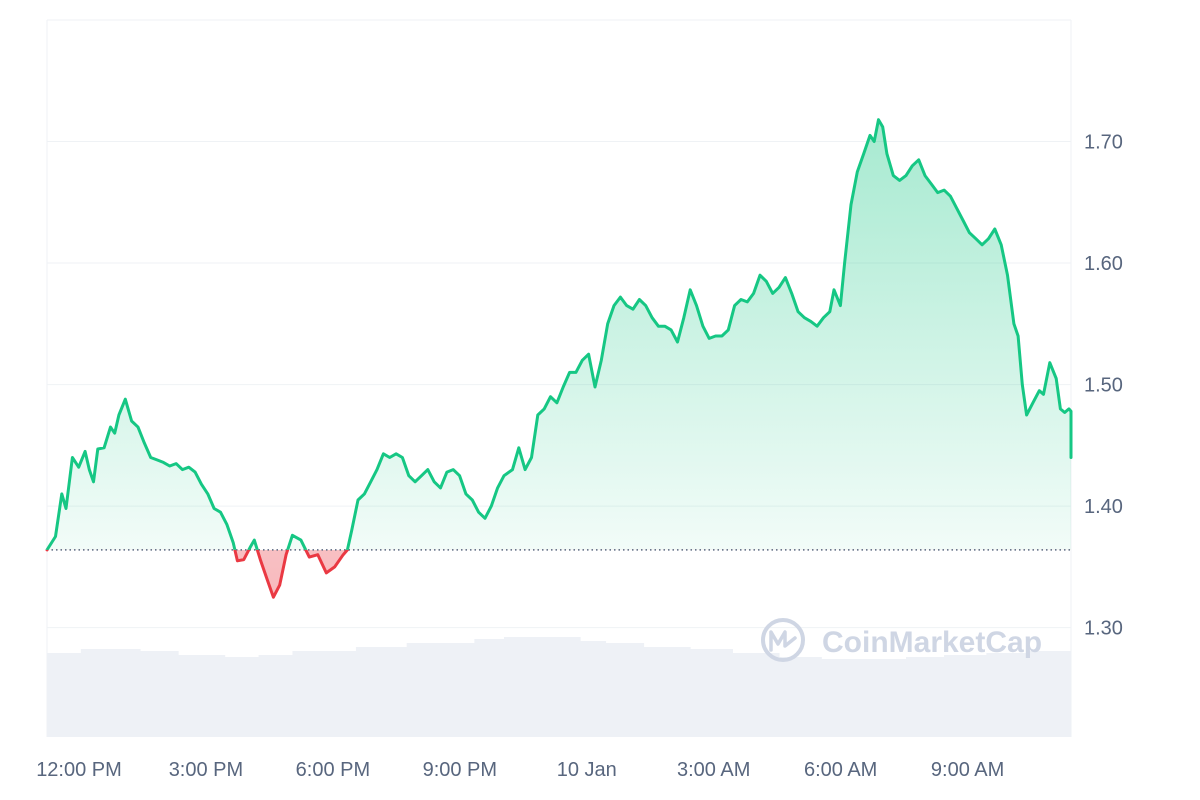 The image size is (1200, 800). What do you see at coordinates (1103, 629) in the screenshot?
I see `y-tick-label: 1.30` at bounding box center [1103, 629].